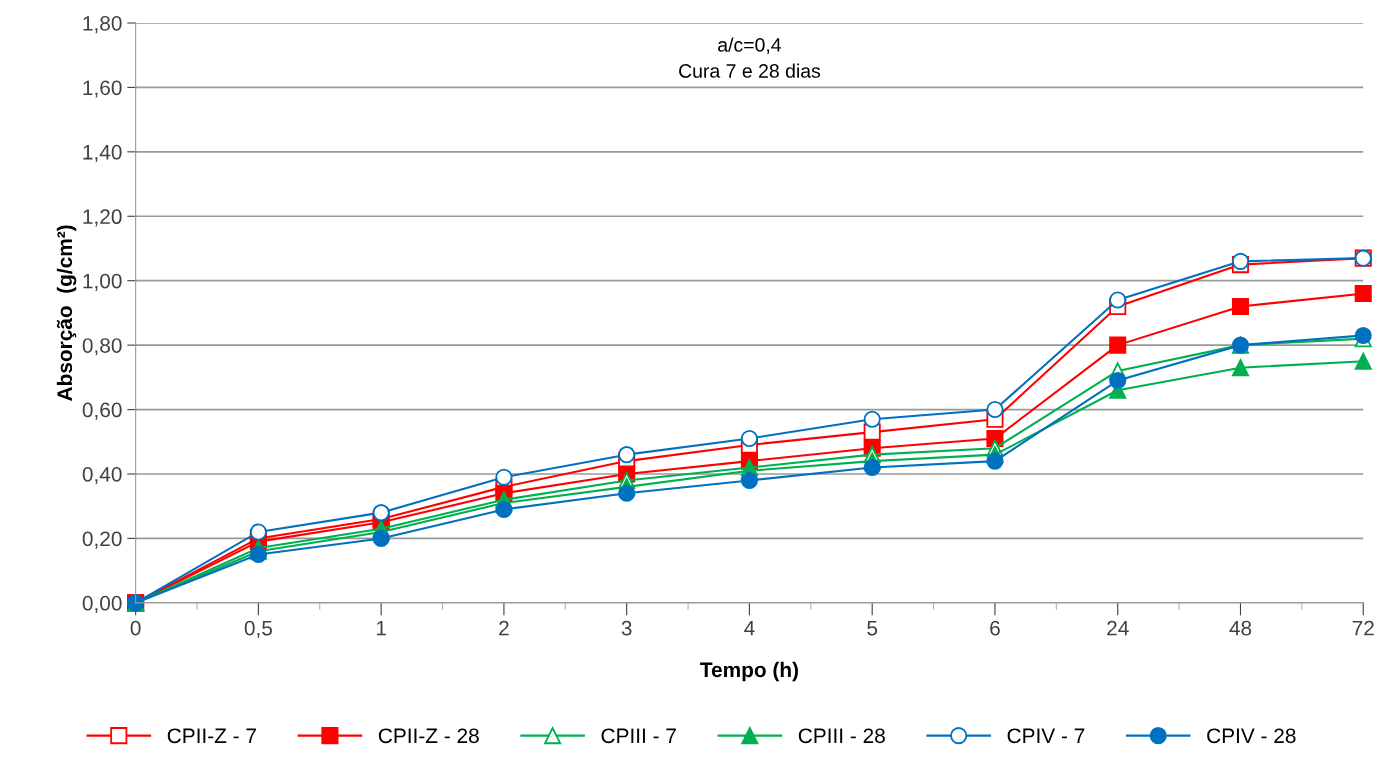 The image size is (1384, 766). What do you see at coordinates (1046, 736) in the screenshot?
I see `legend-label: CPIV - 7` at bounding box center [1046, 736].